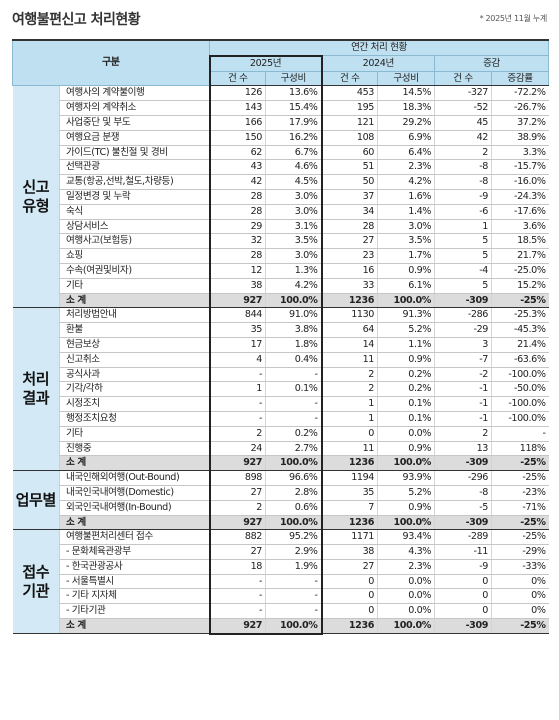 The width and height of the screenshot is (559, 720). Describe the element at coordinates (349, 271) in the screenshot. I see `count-2024: 16` at that location.